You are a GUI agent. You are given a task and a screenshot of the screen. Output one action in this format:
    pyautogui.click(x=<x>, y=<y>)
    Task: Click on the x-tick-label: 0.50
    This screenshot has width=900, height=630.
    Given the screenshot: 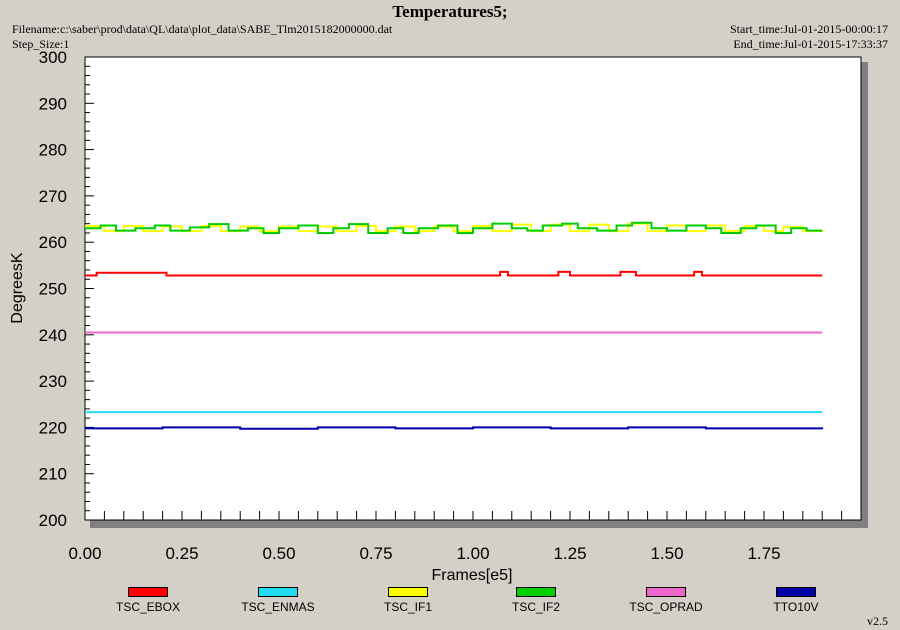 What is the action you would take?
    pyautogui.click(x=278, y=553)
    